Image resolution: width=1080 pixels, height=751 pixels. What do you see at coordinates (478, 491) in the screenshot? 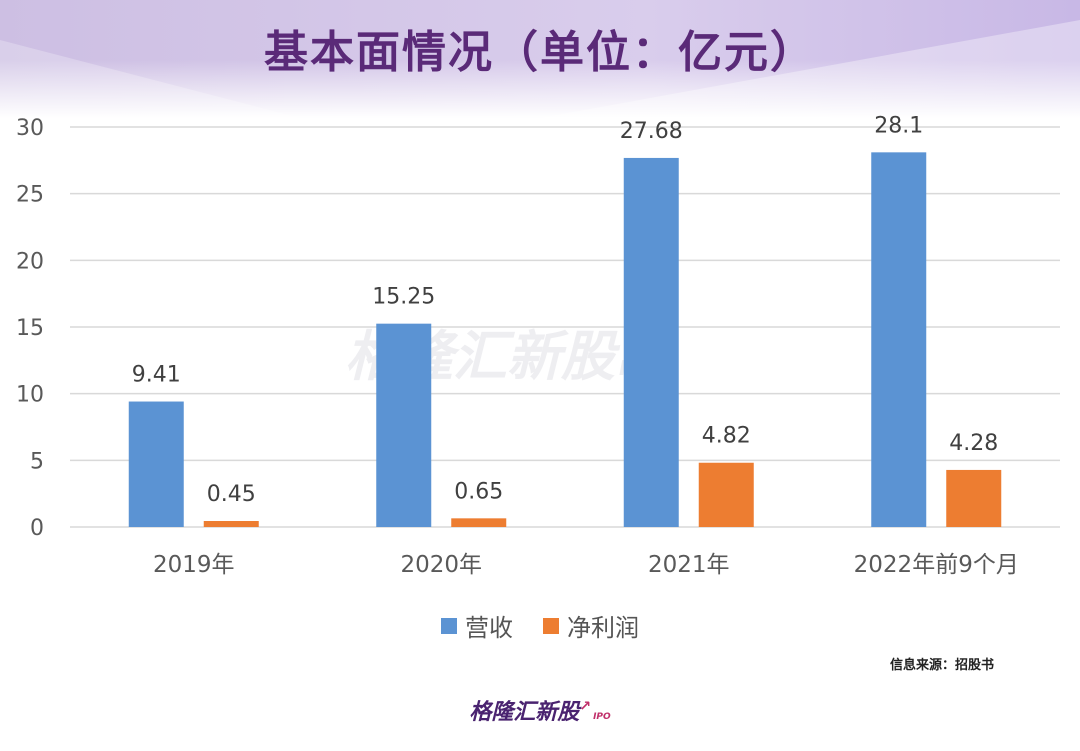
I see `data-label: 0.65` at bounding box center [478, 491].